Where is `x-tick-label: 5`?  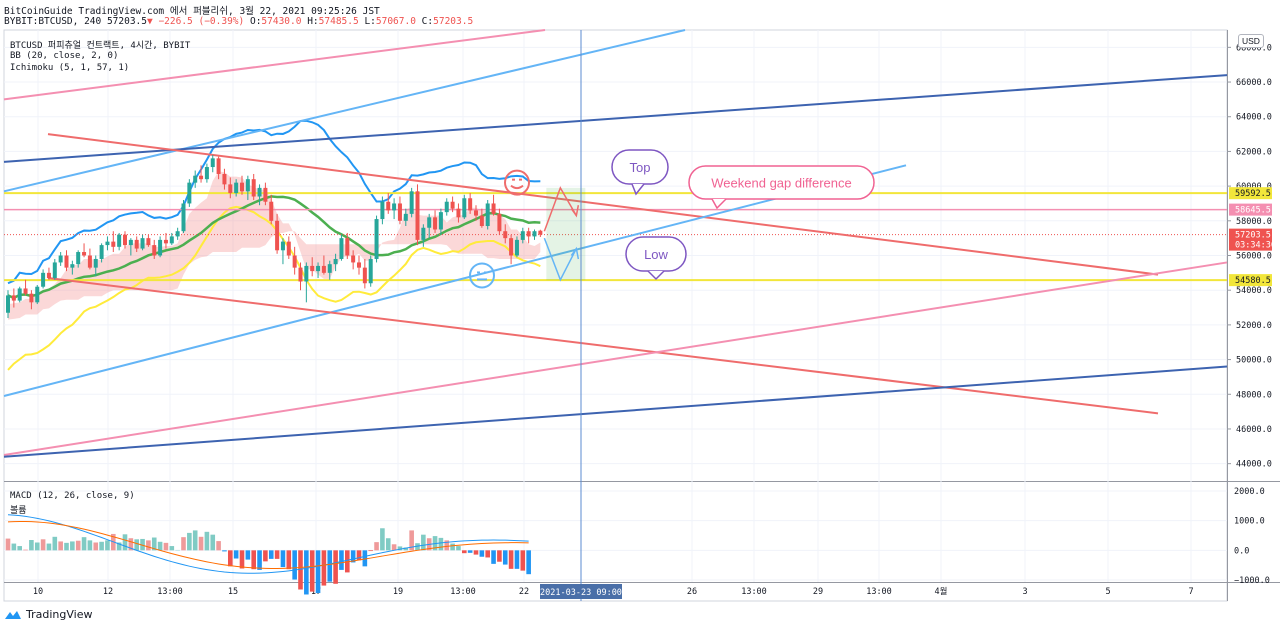 x-tick-label: 5 is located at coordinates (1107, 592).